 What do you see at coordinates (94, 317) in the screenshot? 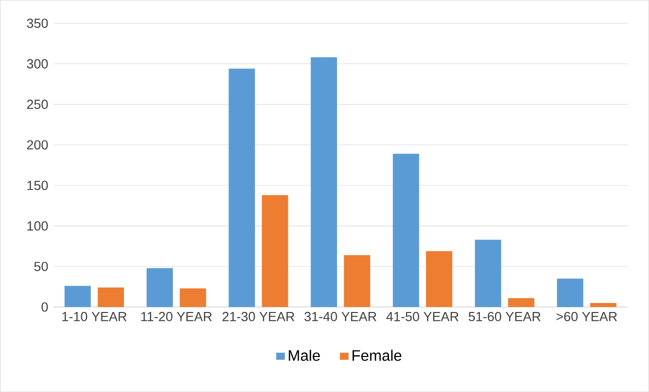
I see `x-tick-label: 1-10 YEAR` at bounding box center [94, 317].